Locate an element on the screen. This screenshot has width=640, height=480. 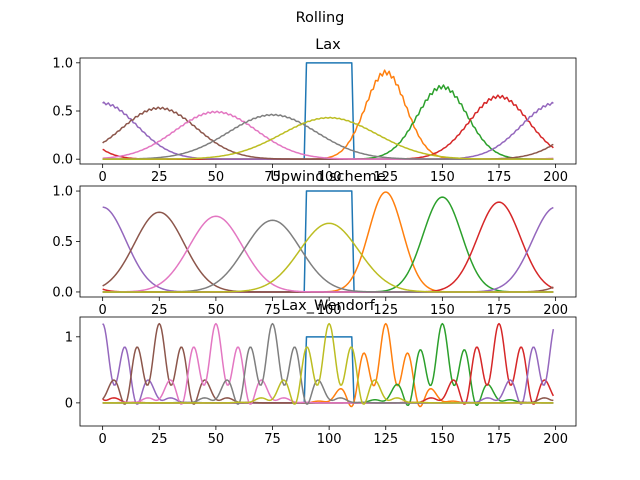
y-tick-label: 0 is located at coordinates (69, 403).